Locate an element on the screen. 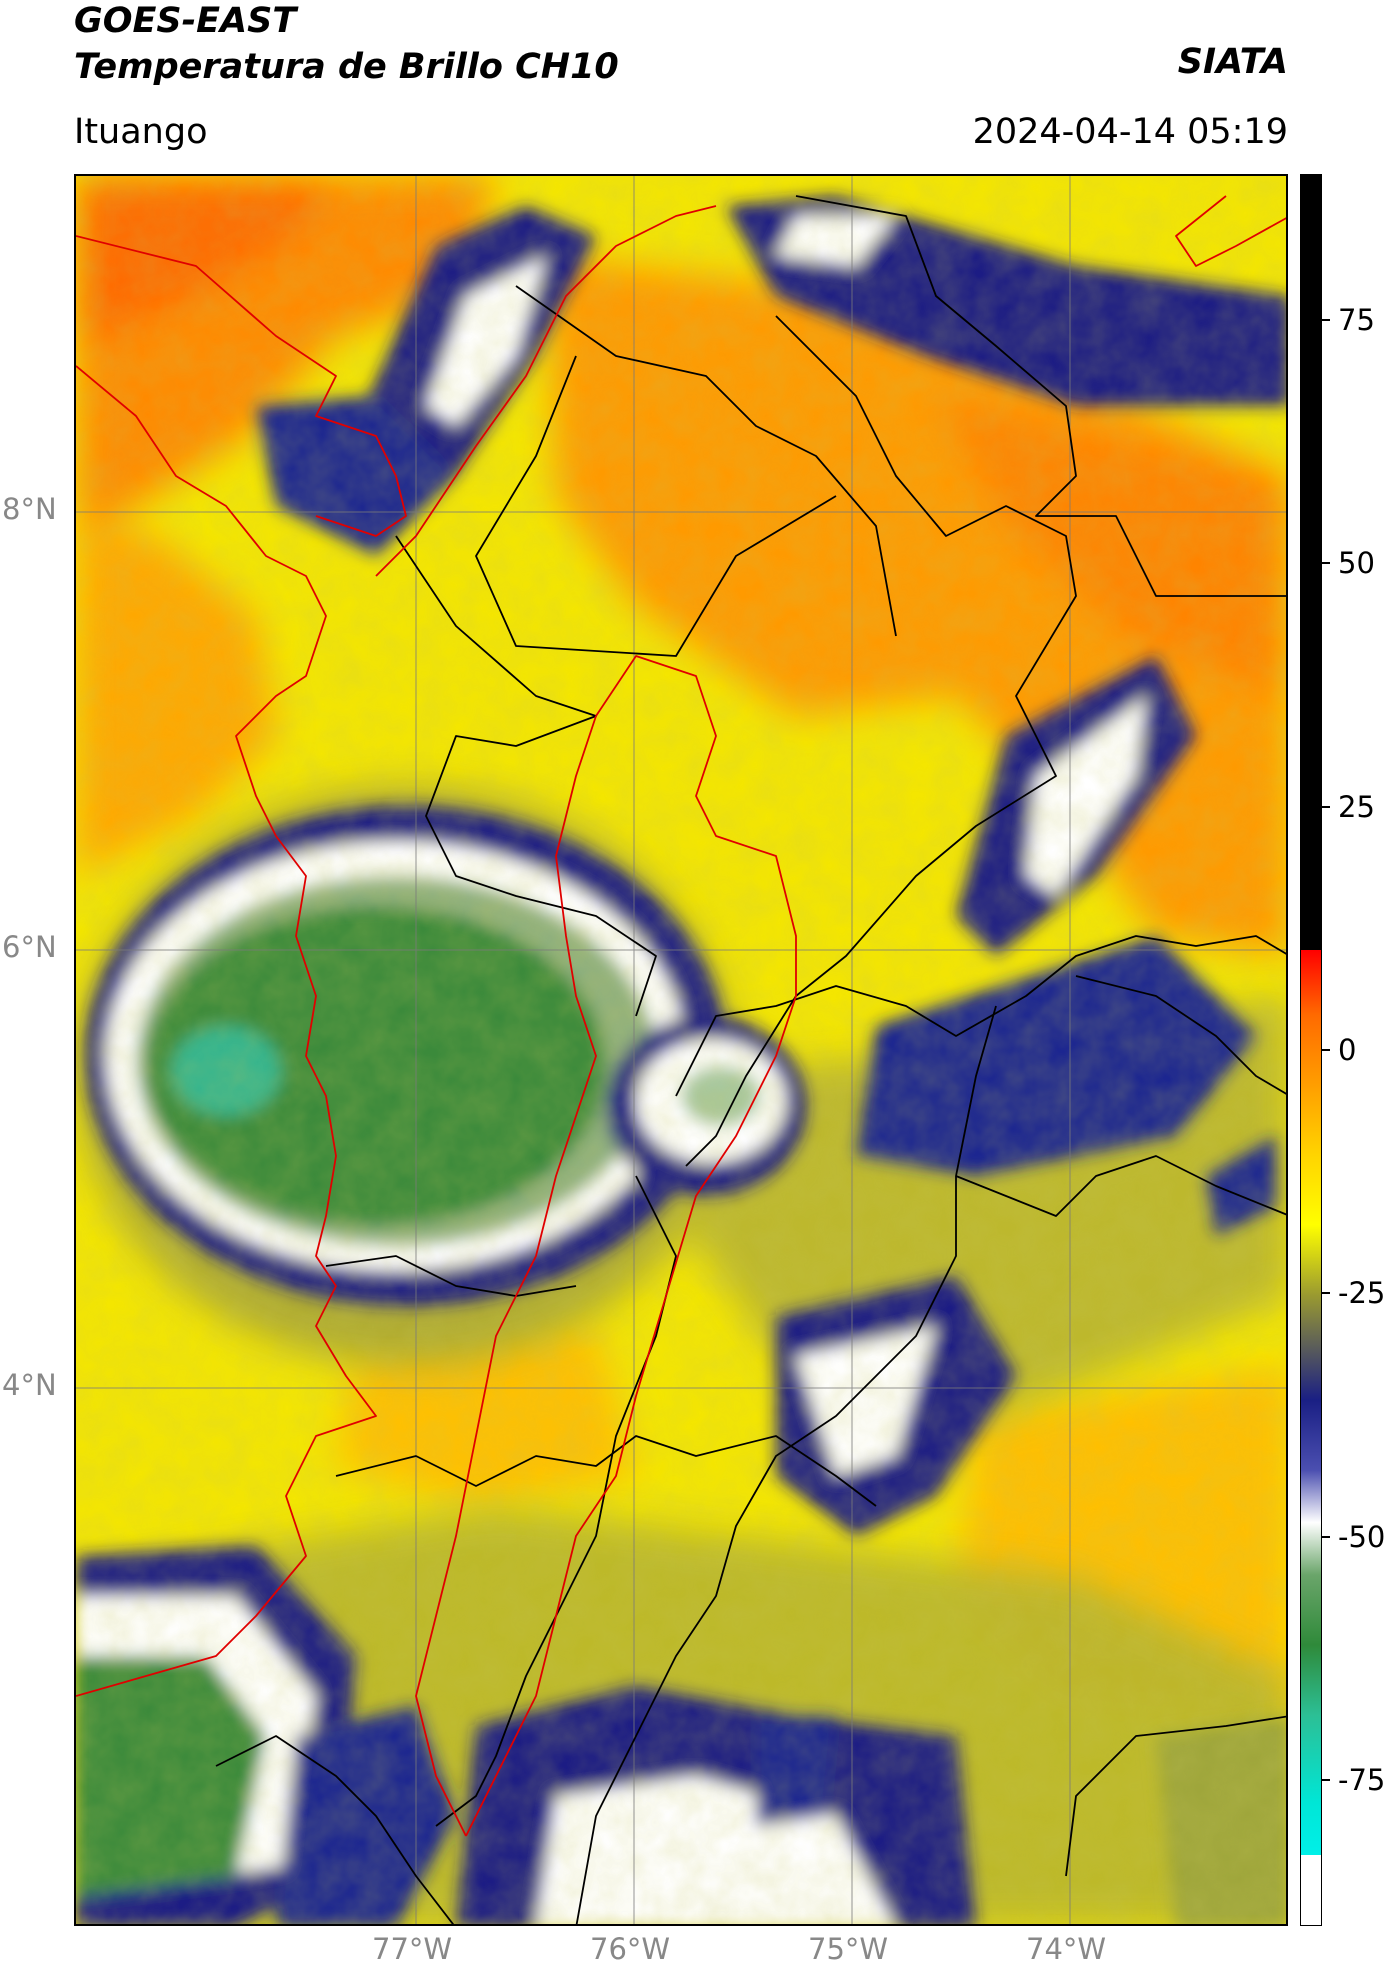 This screenshot has height=1981, width=1384. colorbar-tick-label: -50 is located at coordinates (1361, 1536).